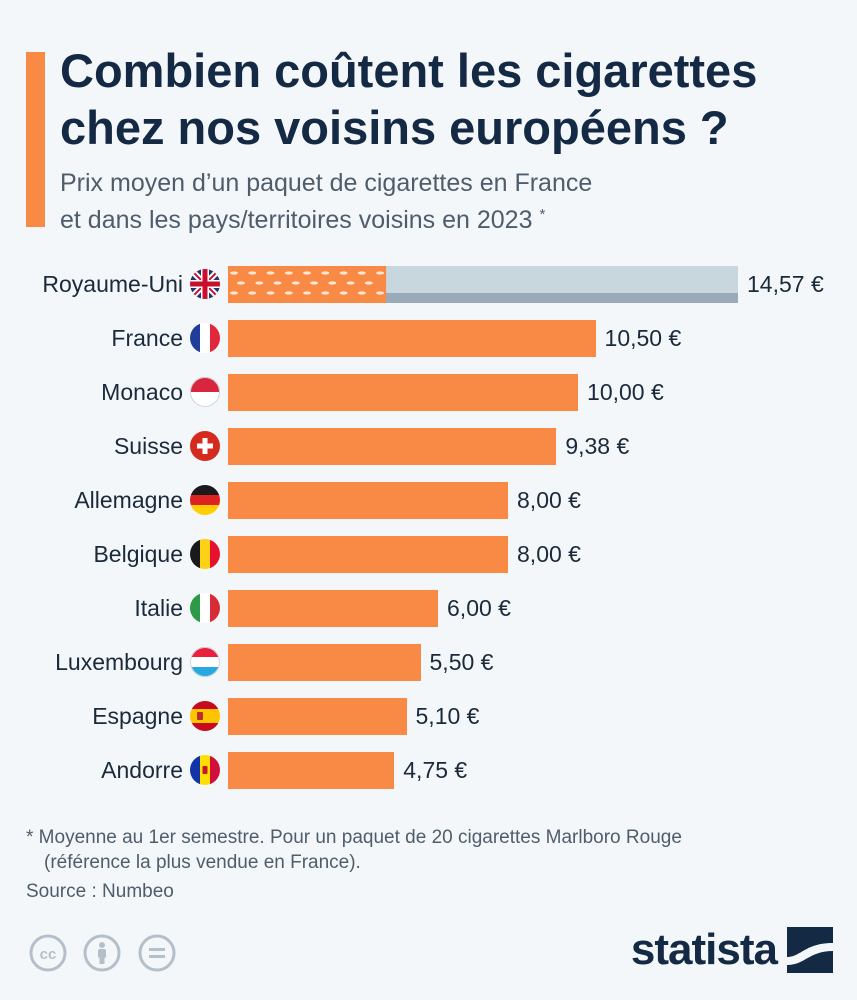  I want to click on bar-row: Royaume-Uni 14,57 €, so click(428, 291).